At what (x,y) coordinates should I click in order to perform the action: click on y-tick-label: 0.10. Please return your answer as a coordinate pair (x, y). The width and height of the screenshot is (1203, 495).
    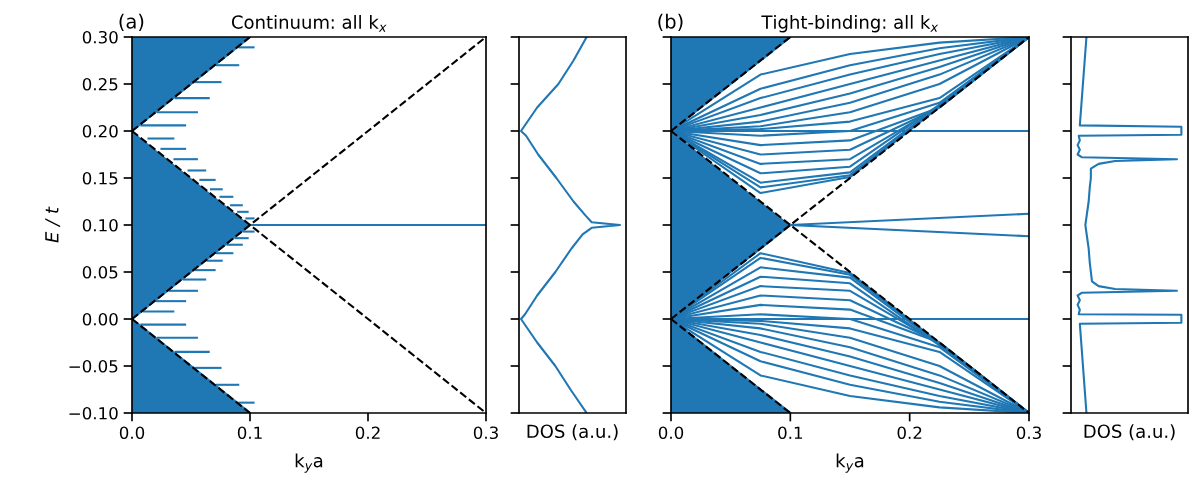
    Looking at the image, I should click on (100, 225).